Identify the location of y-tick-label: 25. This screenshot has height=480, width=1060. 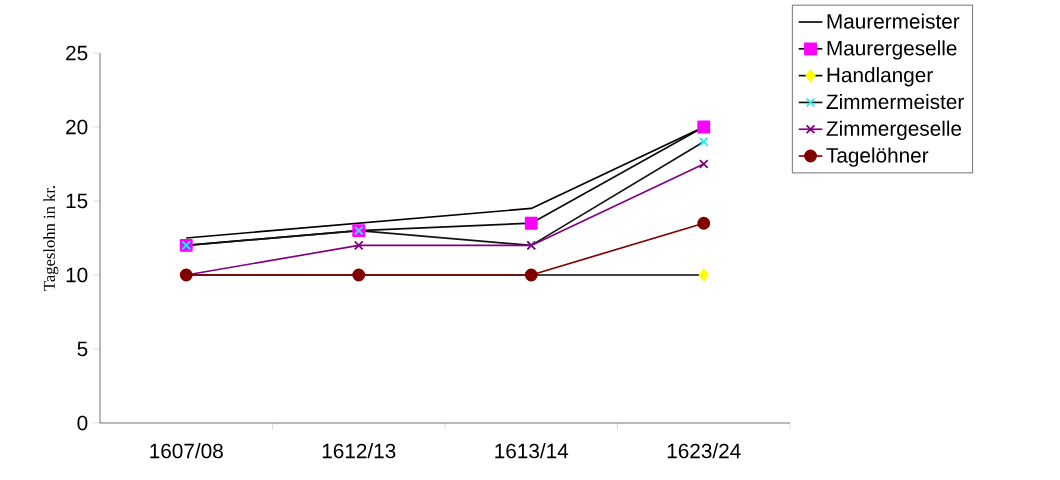
(77, 53).